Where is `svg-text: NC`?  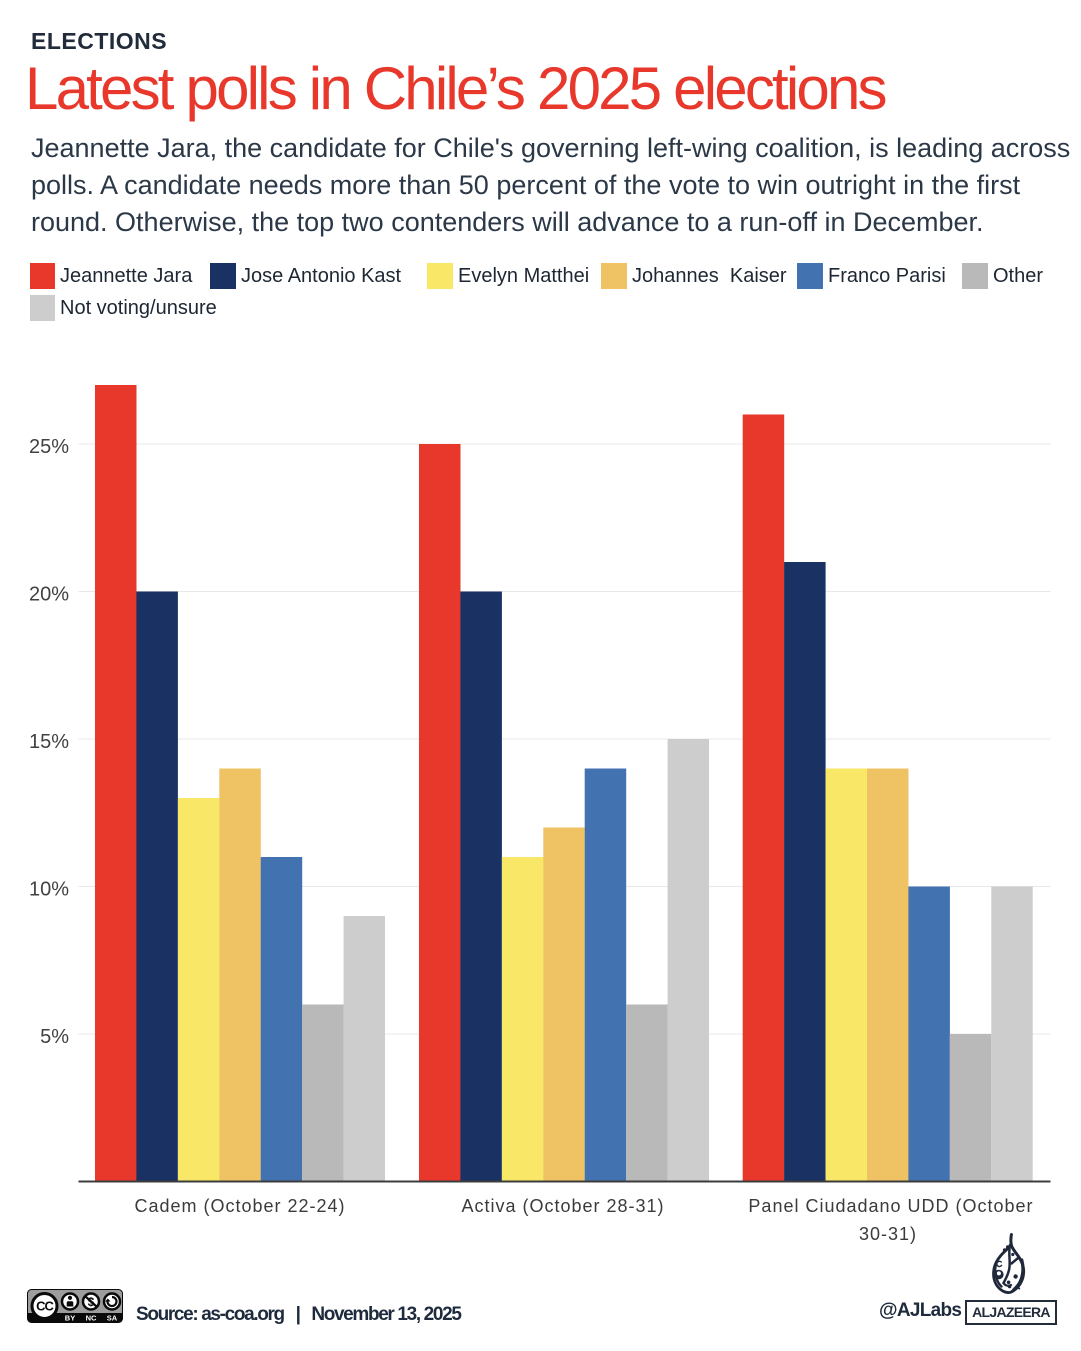 svg-text: NC is located at coordinates (91, 1318).